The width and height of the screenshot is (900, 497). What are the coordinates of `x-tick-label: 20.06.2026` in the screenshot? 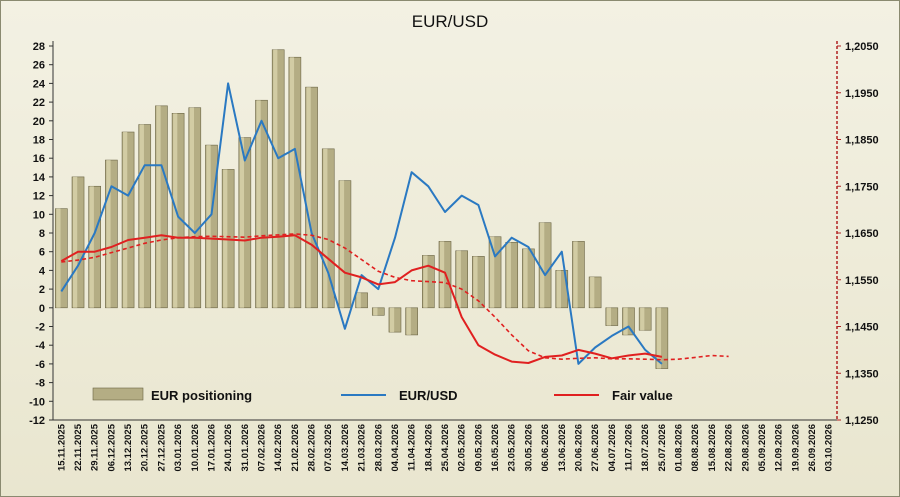 It's located at (578, 448).